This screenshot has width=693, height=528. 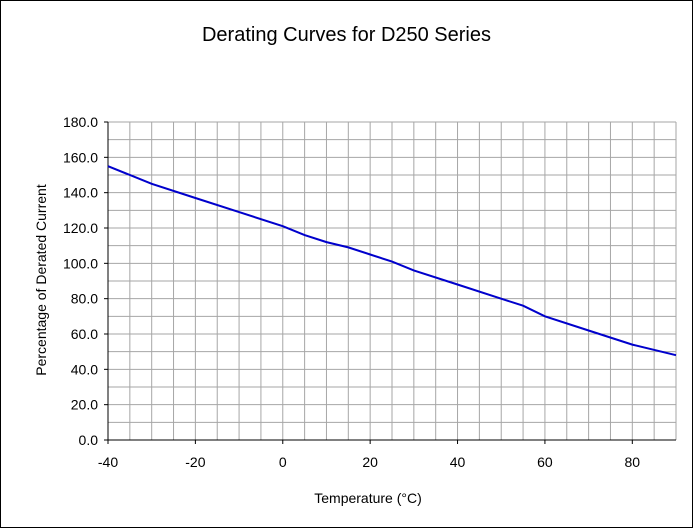 I want to click on y-tick-label: 160.0, so click(x=80, y=157).